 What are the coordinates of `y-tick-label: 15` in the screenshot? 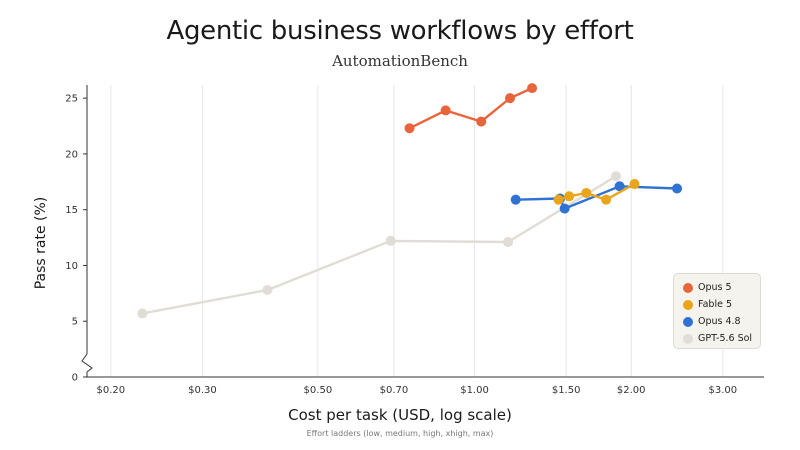 It's located at (71, 210).